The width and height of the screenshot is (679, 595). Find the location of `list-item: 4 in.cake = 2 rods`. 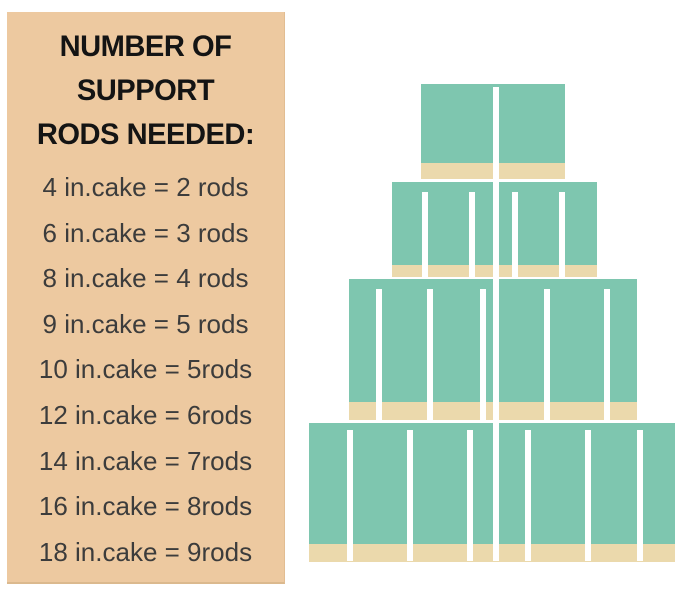

list-item: 4 in.cake = 2 rods is located at coordinates (145, 187).